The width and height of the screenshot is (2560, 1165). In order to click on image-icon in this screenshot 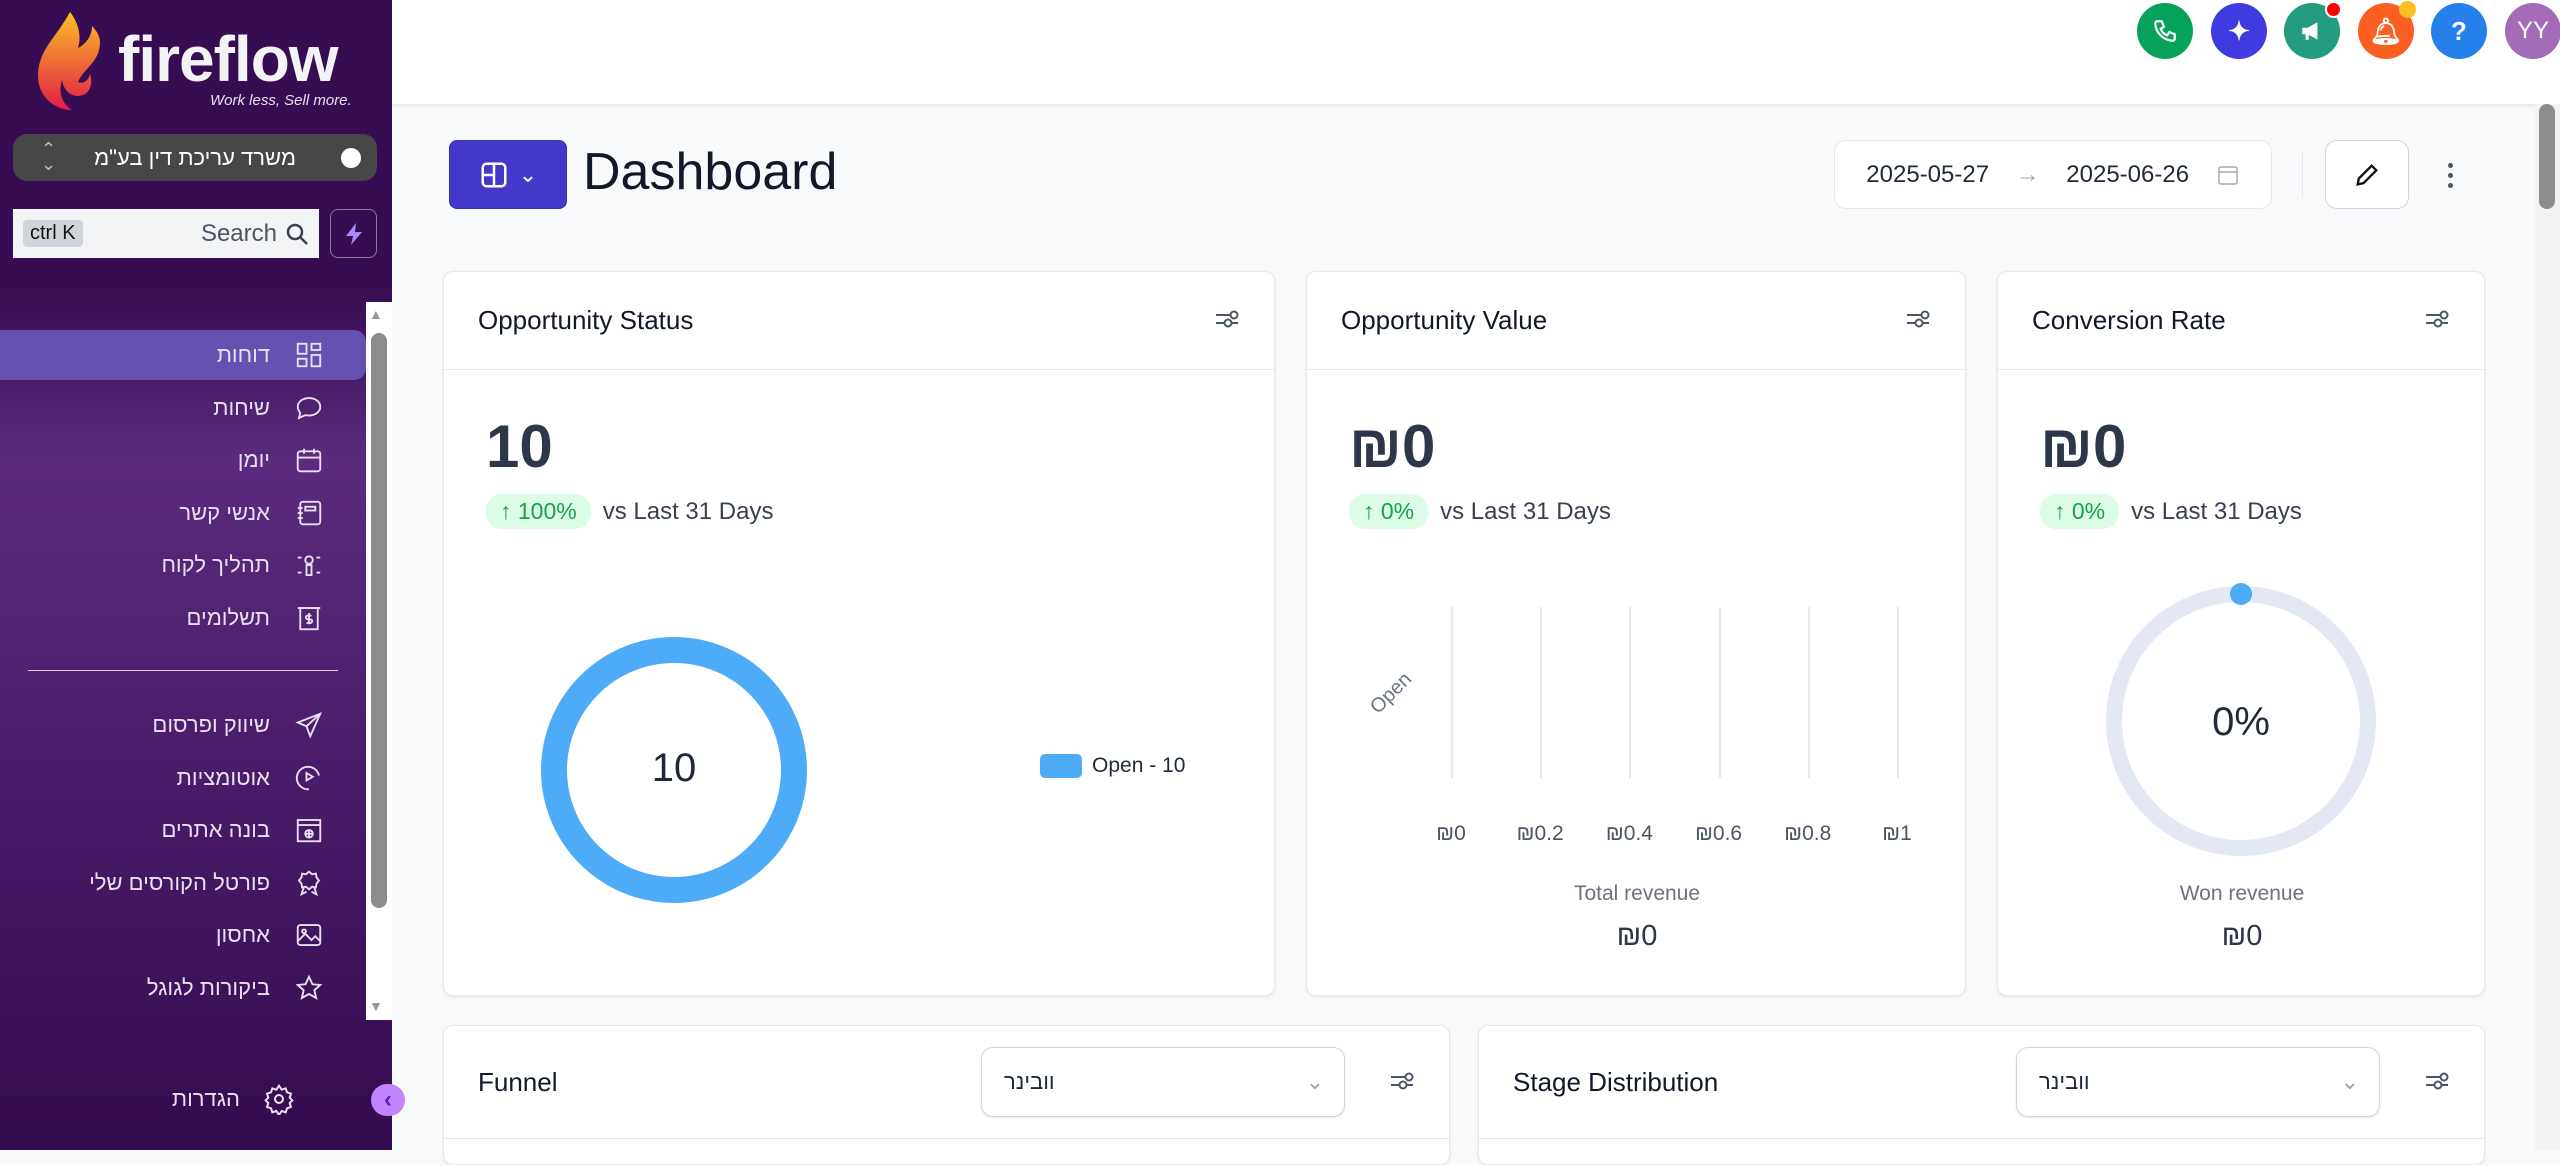, I will do `click(309, 935)`.